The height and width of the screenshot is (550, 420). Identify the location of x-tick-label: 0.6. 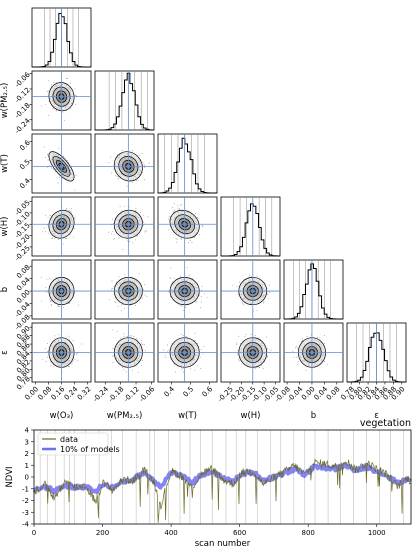
(208, 392).